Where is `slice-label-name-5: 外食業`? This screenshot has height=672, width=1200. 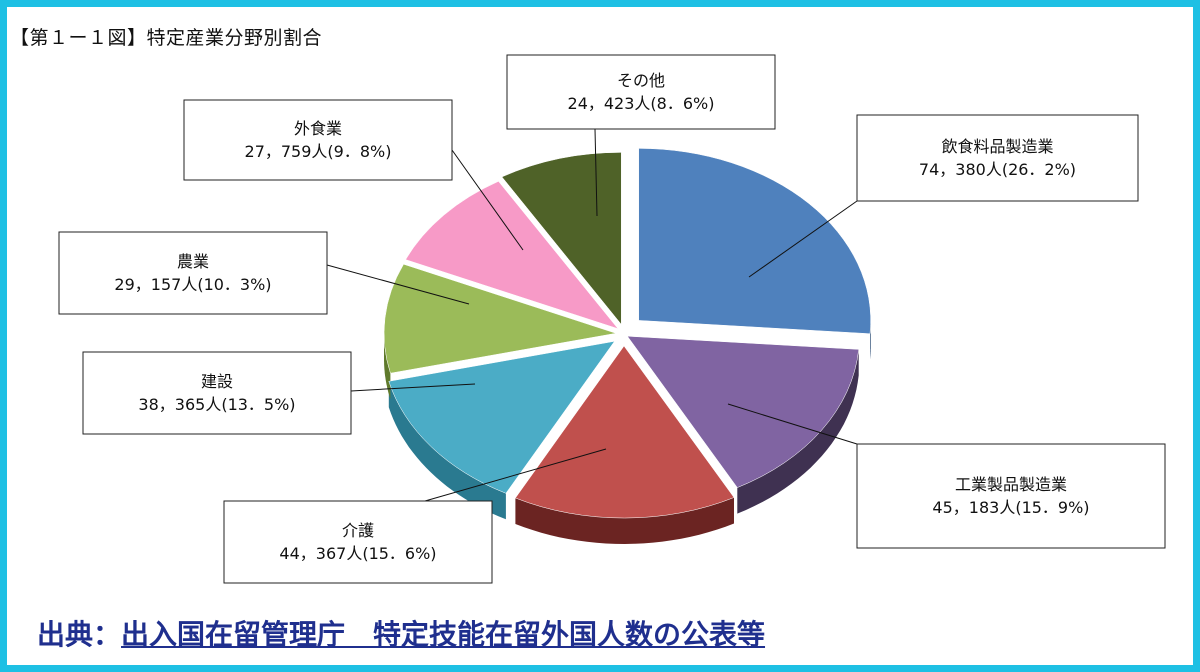 slice-label-name-5: 外食業 is located at coordinates (318, 128).